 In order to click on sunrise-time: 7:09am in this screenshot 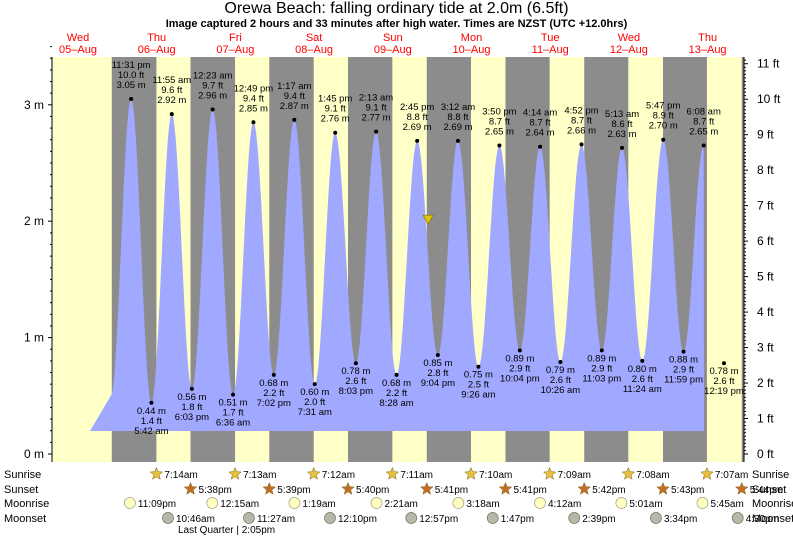, I will do `click(574, 475)`.